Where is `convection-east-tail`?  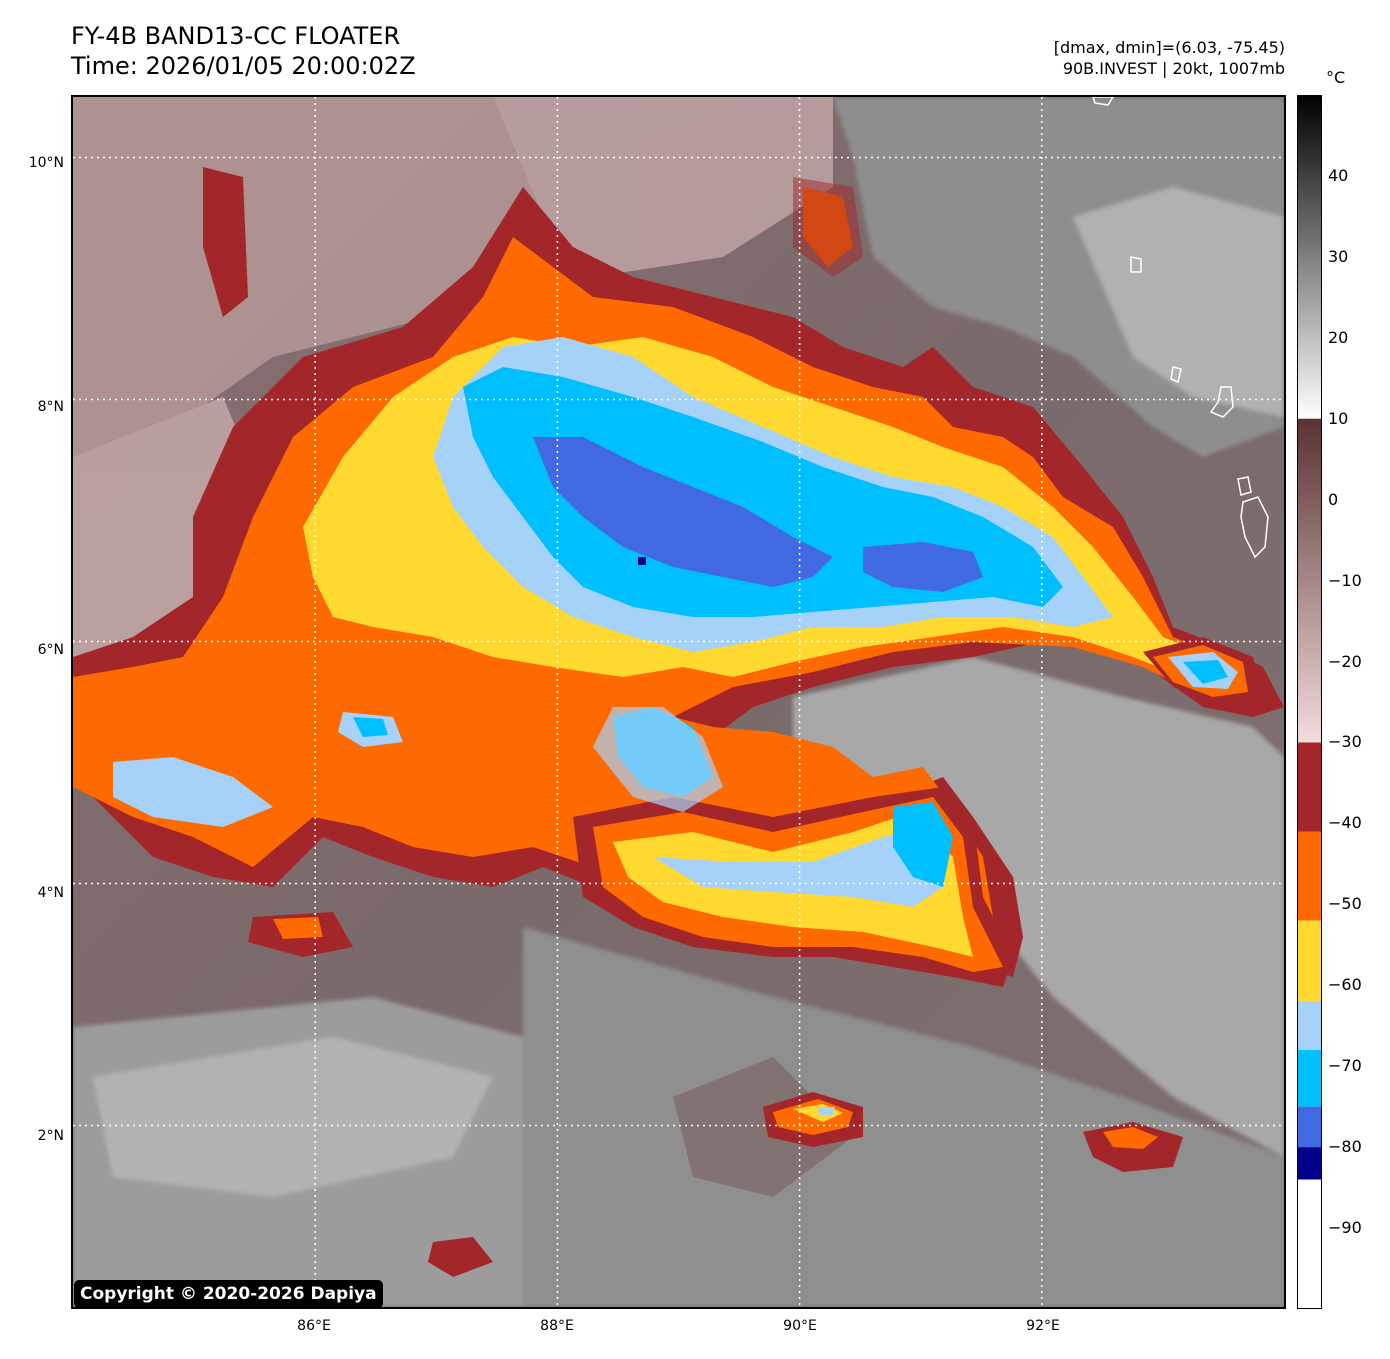
convection-east-tail is located at coordinates (1203, 672).